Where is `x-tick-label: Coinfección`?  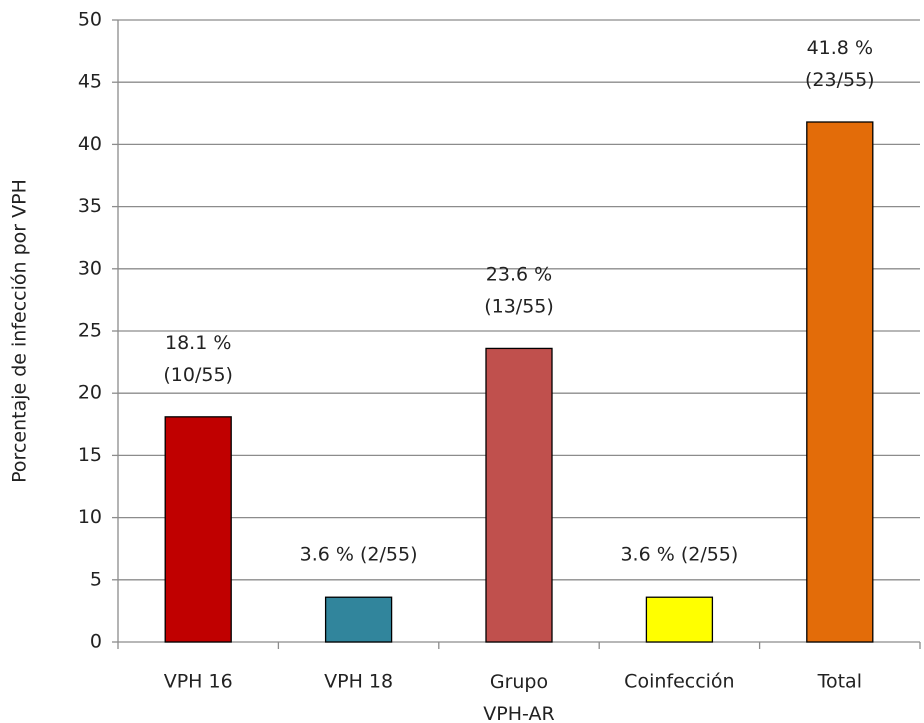
x-tick-label: Coinfección is located at coordinates (679, 682).